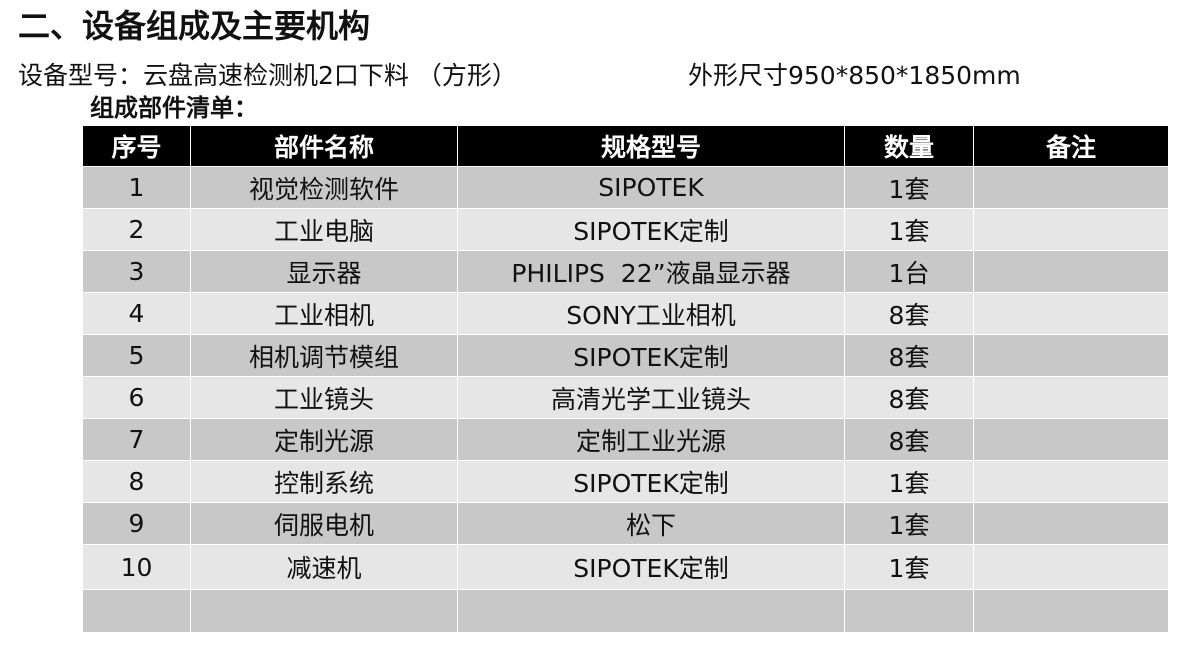  Describe the element at coordinates (136, 611) in the screenshot. I see `cell-index` at that location.